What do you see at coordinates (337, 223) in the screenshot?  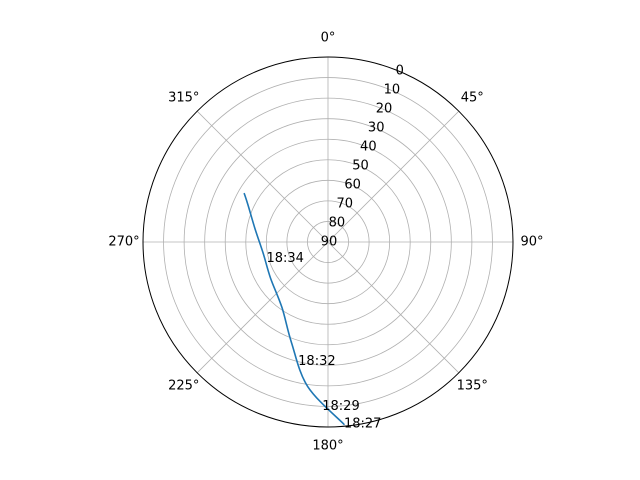 I see `radial-tick-label: 80` at bounding box center [337, 223].